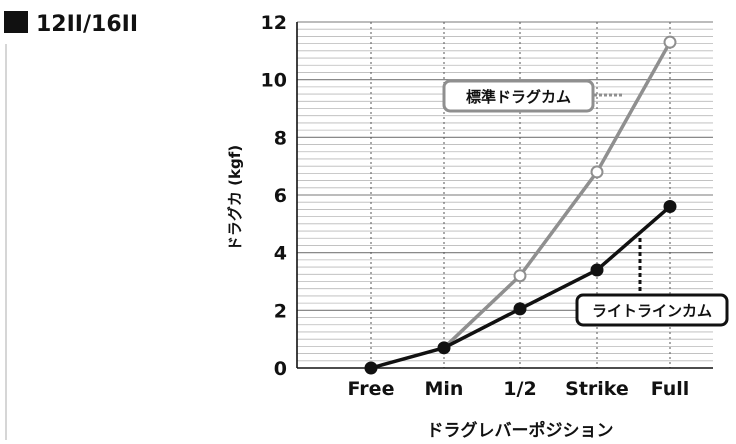 Image resolution: width=736 pixels, height=444 pixels. I want to click on callout-label-standard: 標準ドラグカム, so click(518, 97).